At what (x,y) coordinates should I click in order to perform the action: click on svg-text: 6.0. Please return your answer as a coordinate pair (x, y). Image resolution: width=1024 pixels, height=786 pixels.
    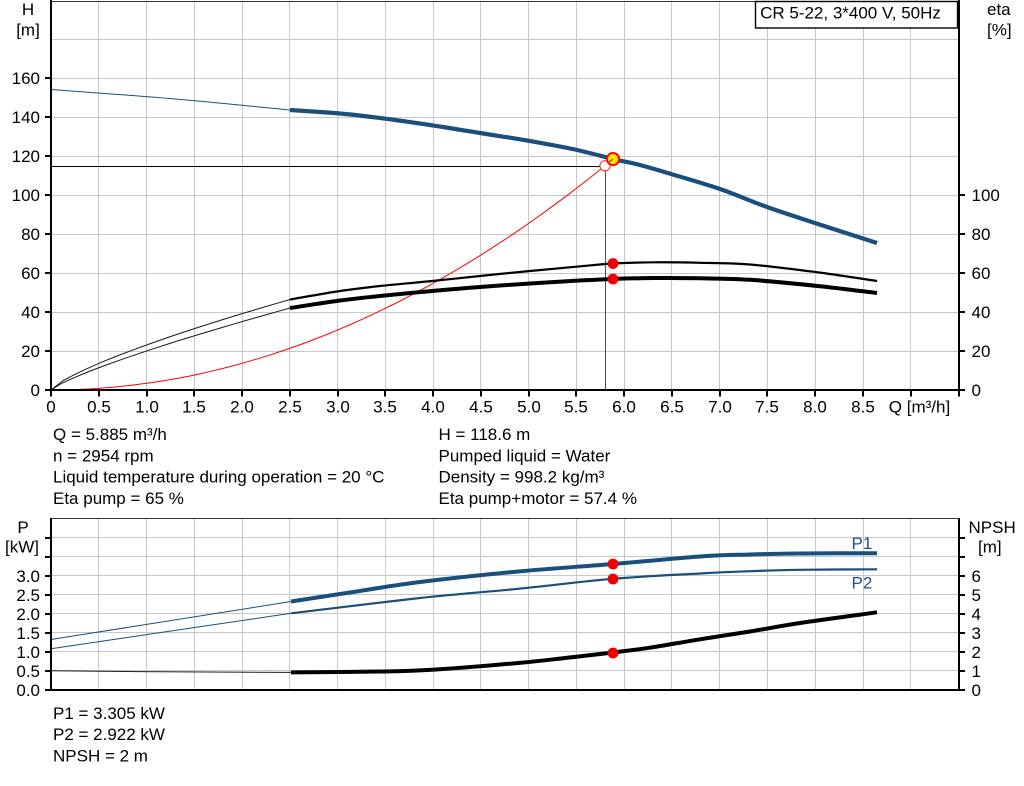
    Looking at the image, I should click on (624, 407).